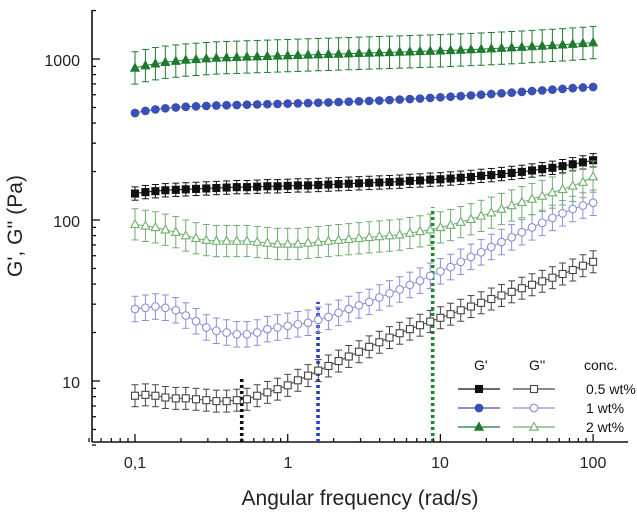 Image resolution: width=637 pixels, height=513 pixels. What do you see at coordinates (440, 463) in the screenshot?
I see `x-tick-label: 10` at bounding box center [440, 463].